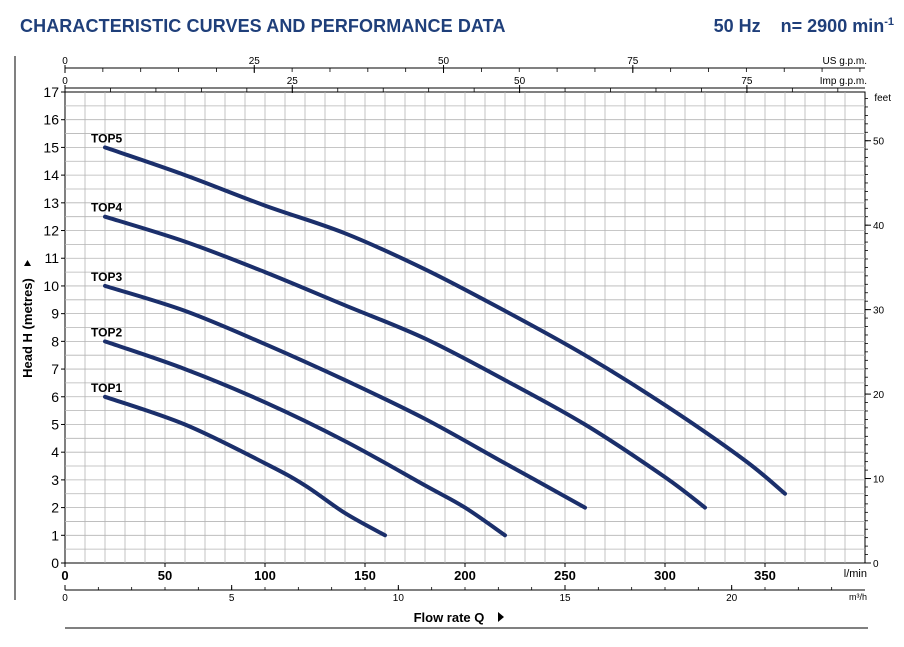 The image size is (904, 647). Describe the element at coordinates (27, 328) in the screenshot. I see `y-axis-title: Head H (metres)` at that location.